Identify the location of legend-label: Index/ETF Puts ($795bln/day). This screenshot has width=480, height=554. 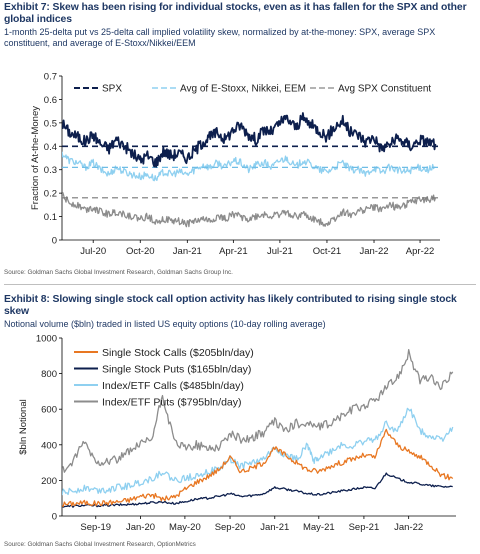
(172, 402).